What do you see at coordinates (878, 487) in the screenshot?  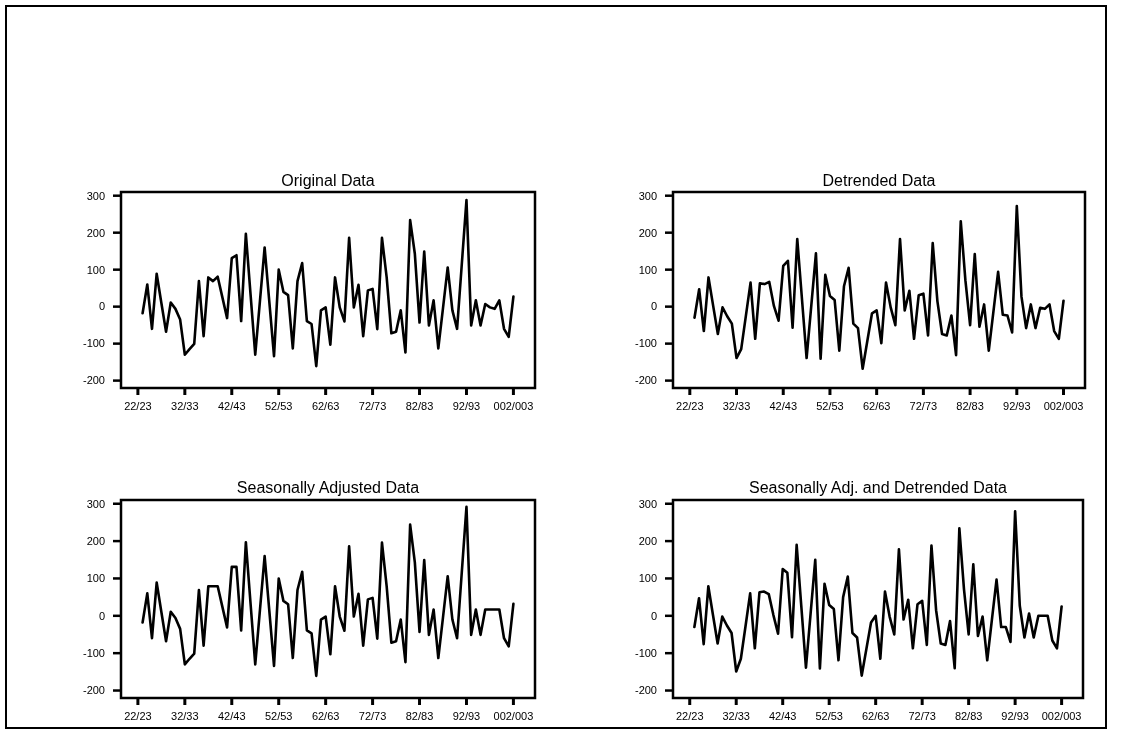 I see `chart-title: Seasonally Adj. and Detrended Data` at bounding box center [878, 487].